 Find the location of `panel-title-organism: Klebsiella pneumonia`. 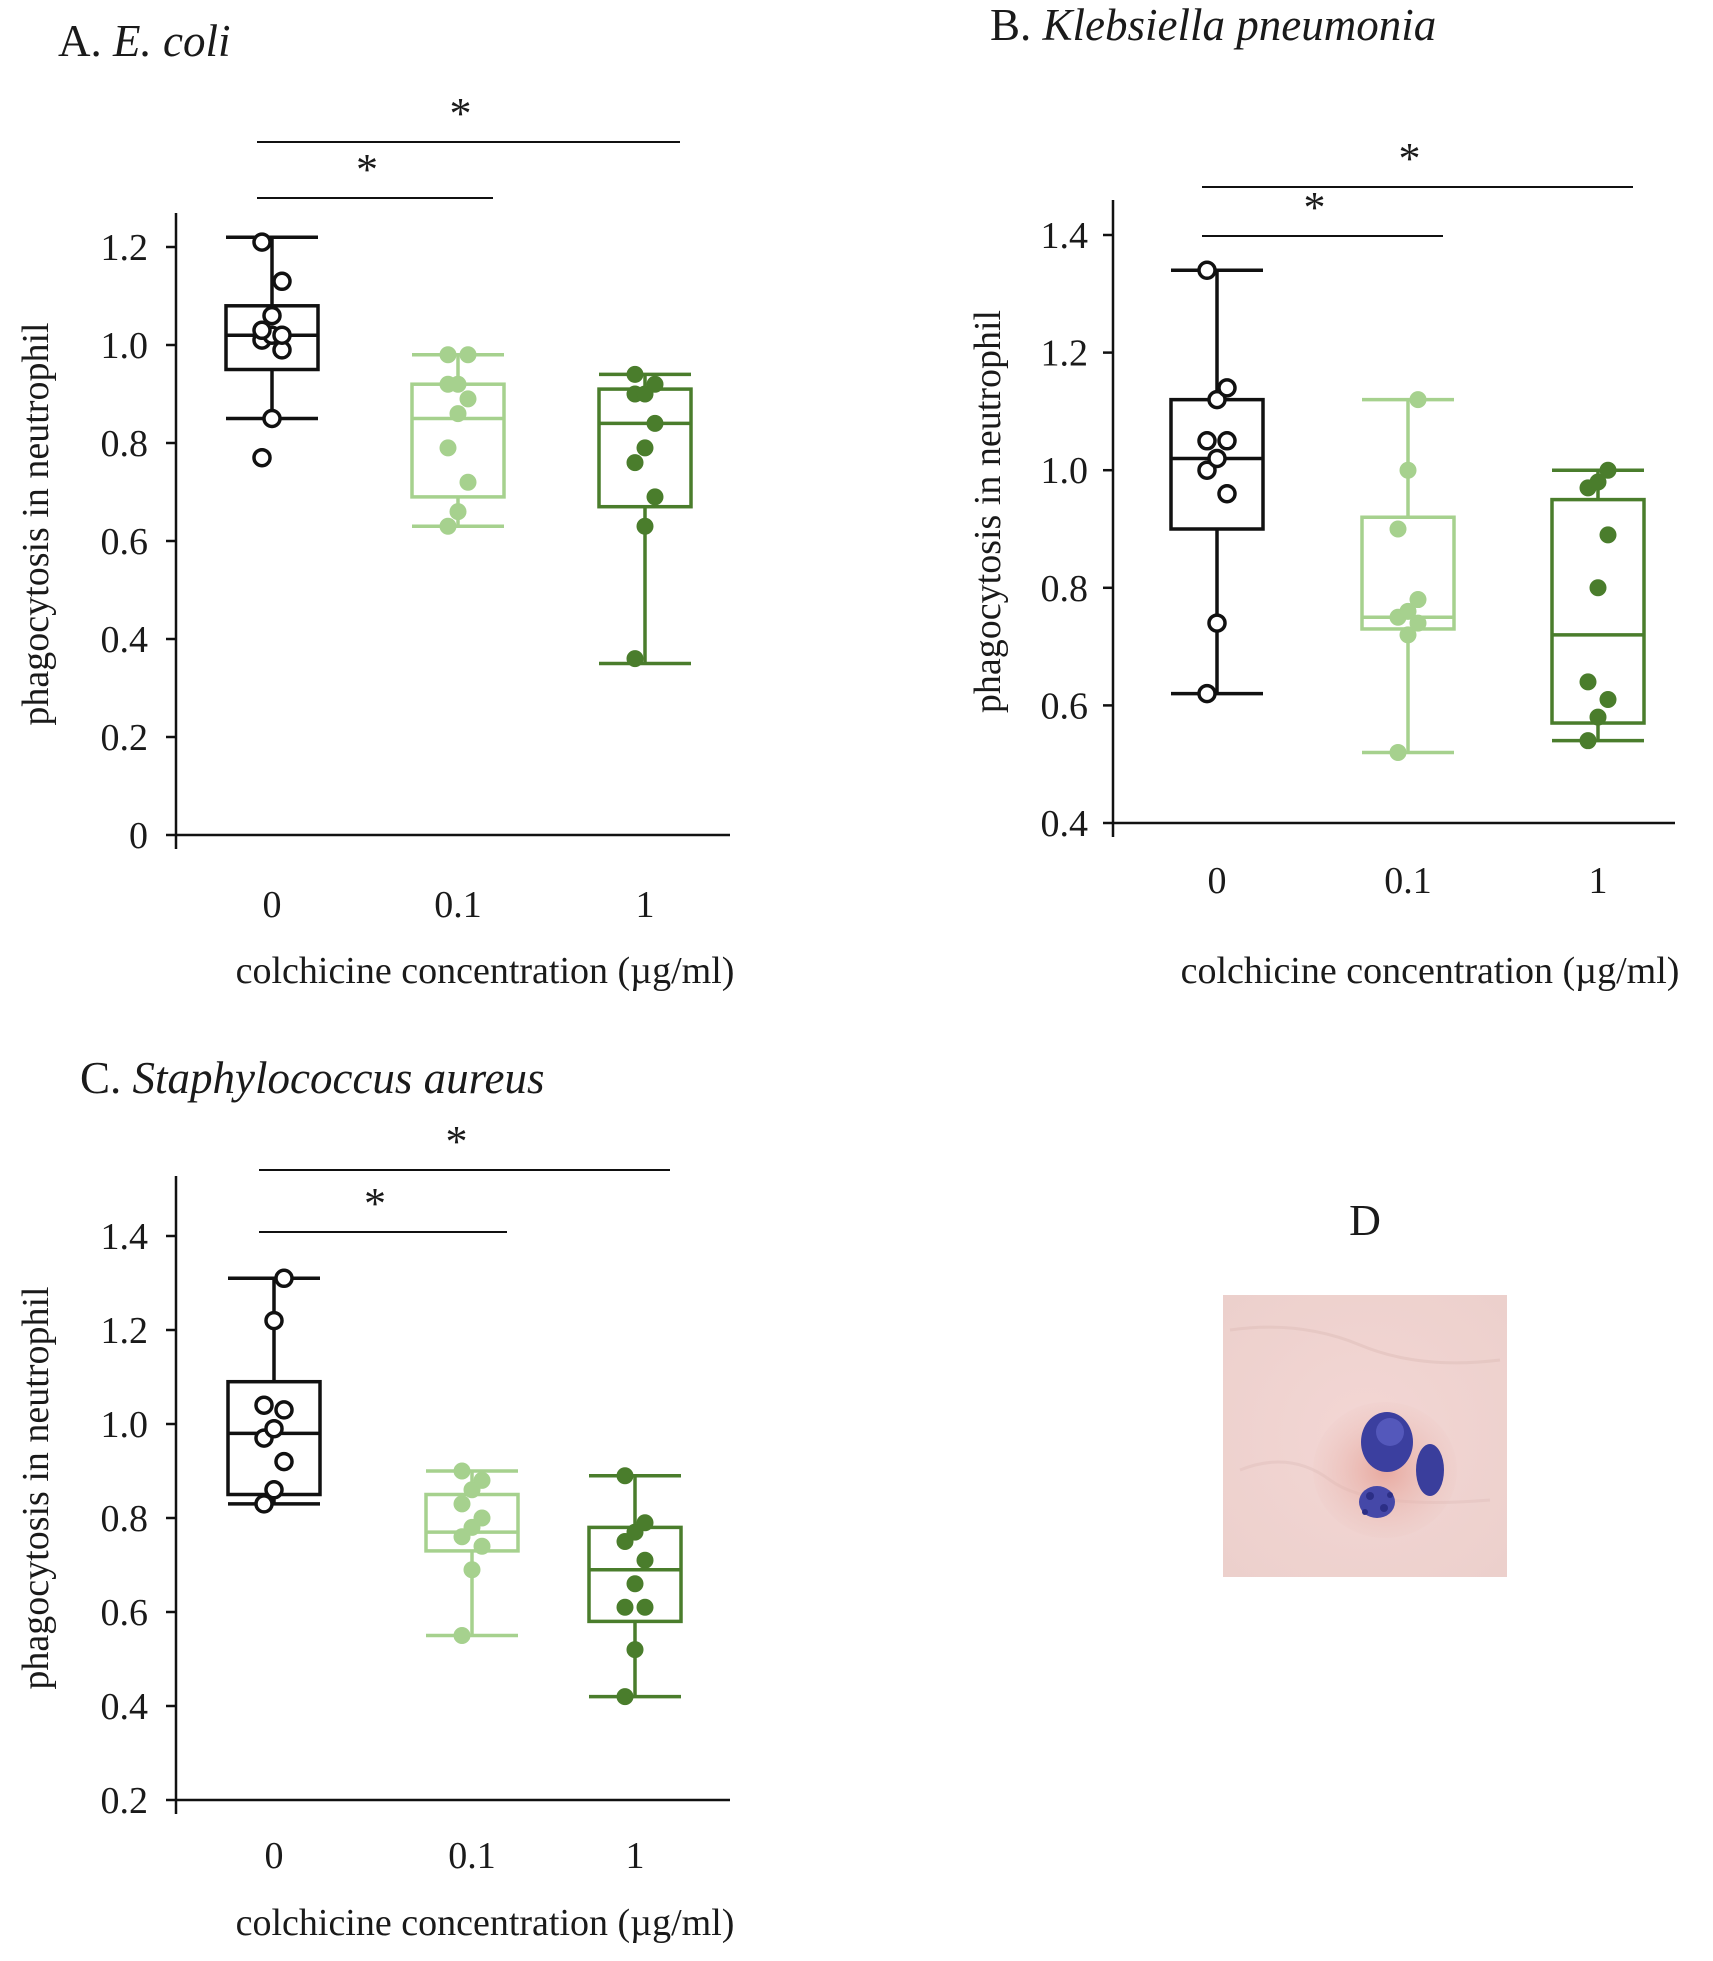

panel-title-organism: Klebsiella pneumonia is located at coordinates (1239, 25).